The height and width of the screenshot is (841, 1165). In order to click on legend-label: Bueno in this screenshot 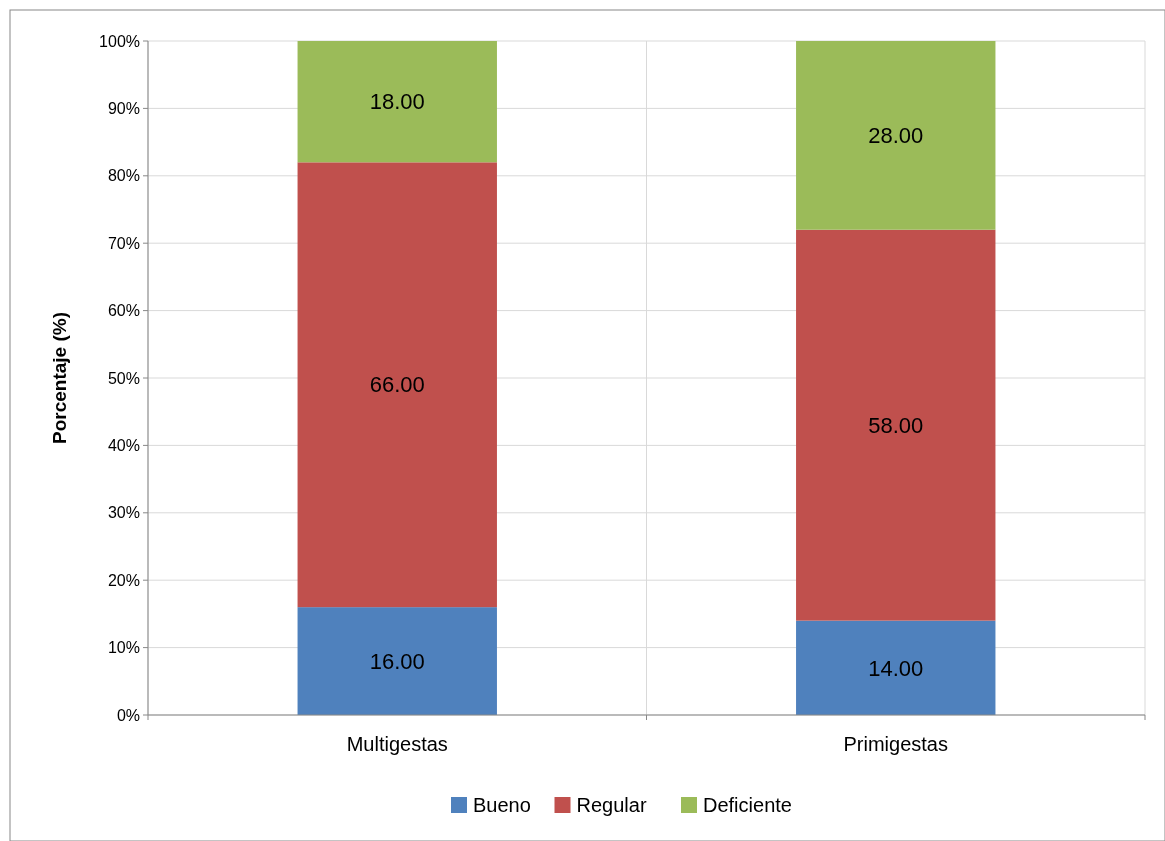, I will do `click(502, 805)`.